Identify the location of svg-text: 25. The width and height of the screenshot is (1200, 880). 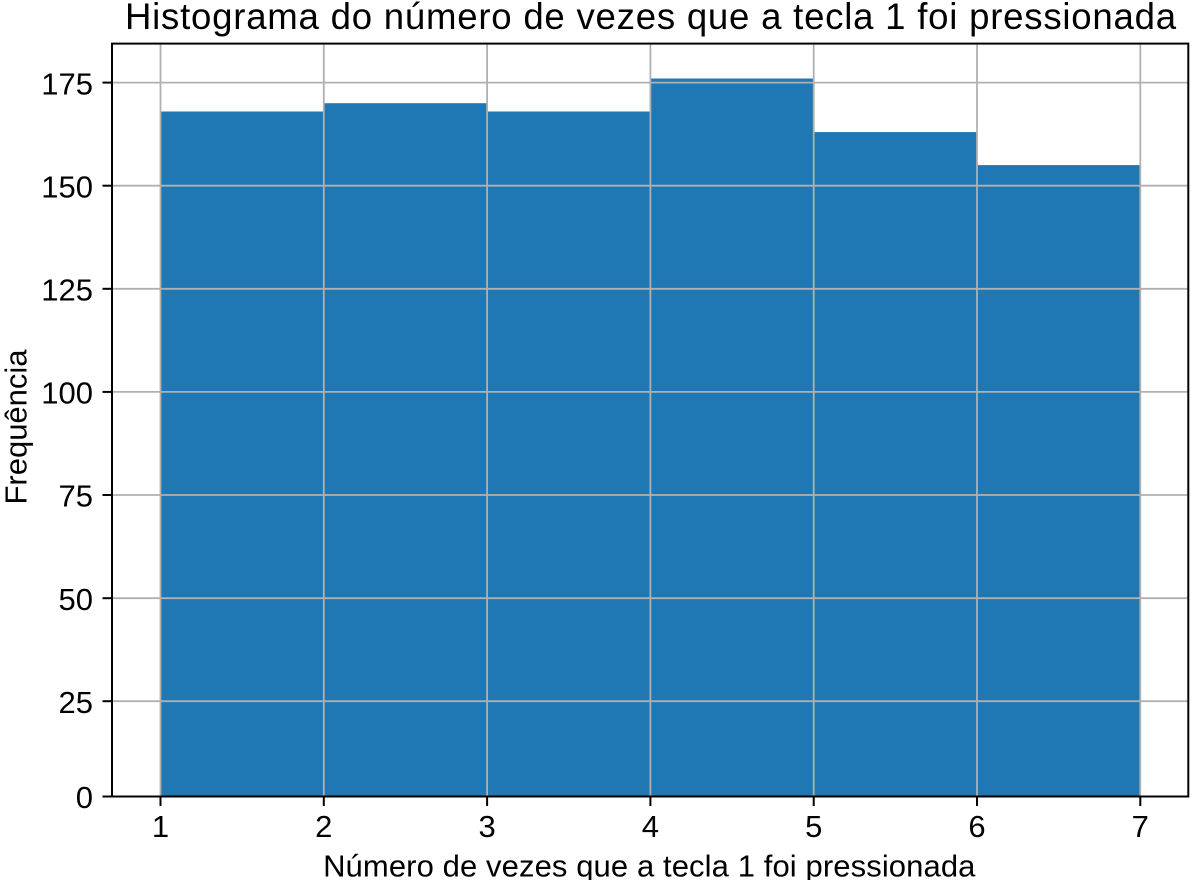
(76, 702).